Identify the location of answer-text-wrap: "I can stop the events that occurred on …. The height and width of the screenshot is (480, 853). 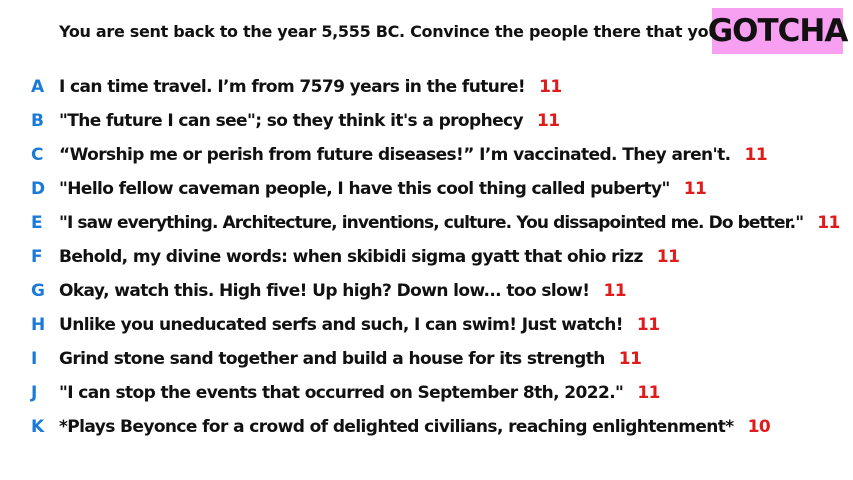
(359, 393).